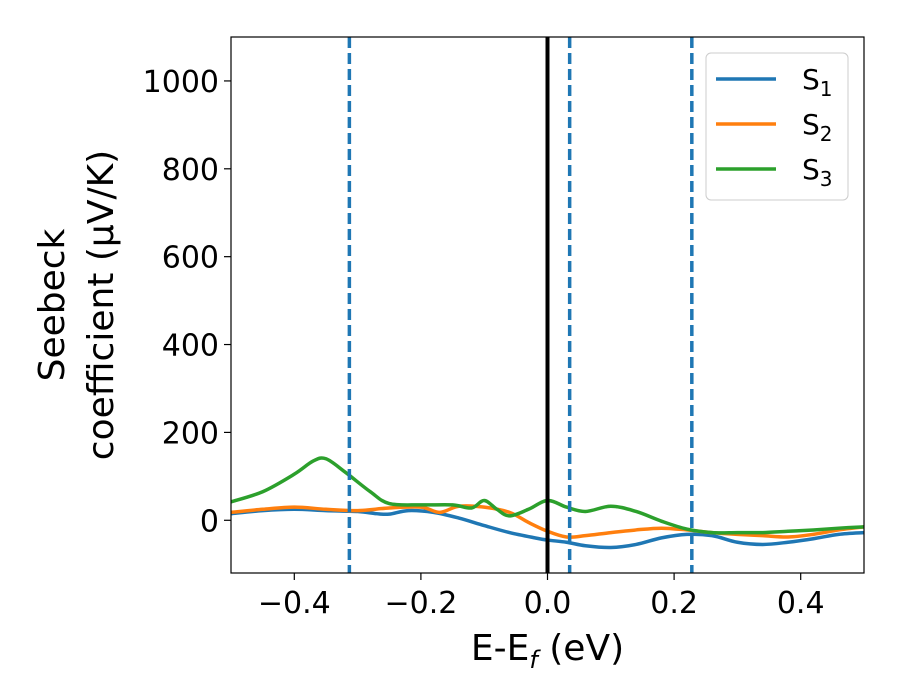 This screenshot has height=700, width=900. Describe the element at coordinates (190, 170) in the screenshot. I see `y-tick-label: 800` at that location.